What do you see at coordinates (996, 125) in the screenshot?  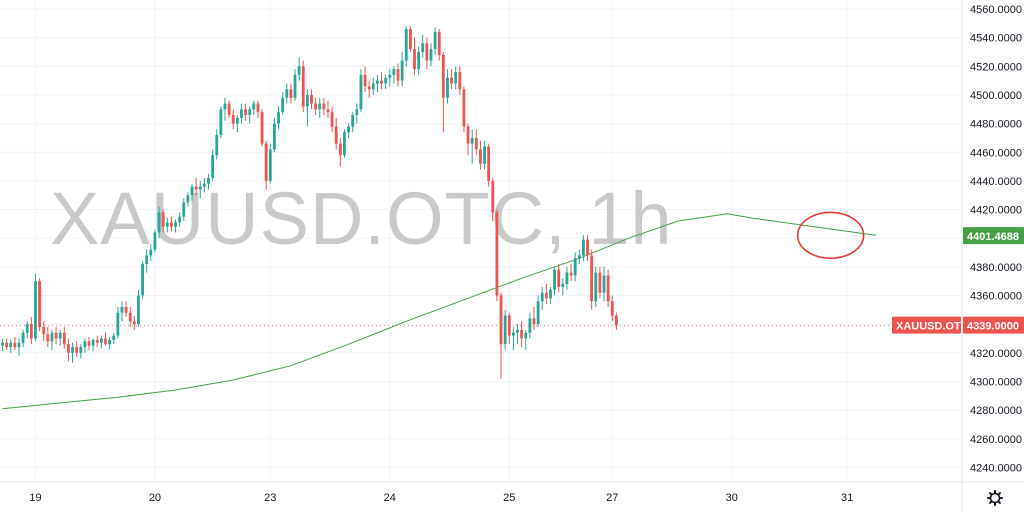 I see `price-tick-label: 4480.0000` at bounding box center [996, 125].